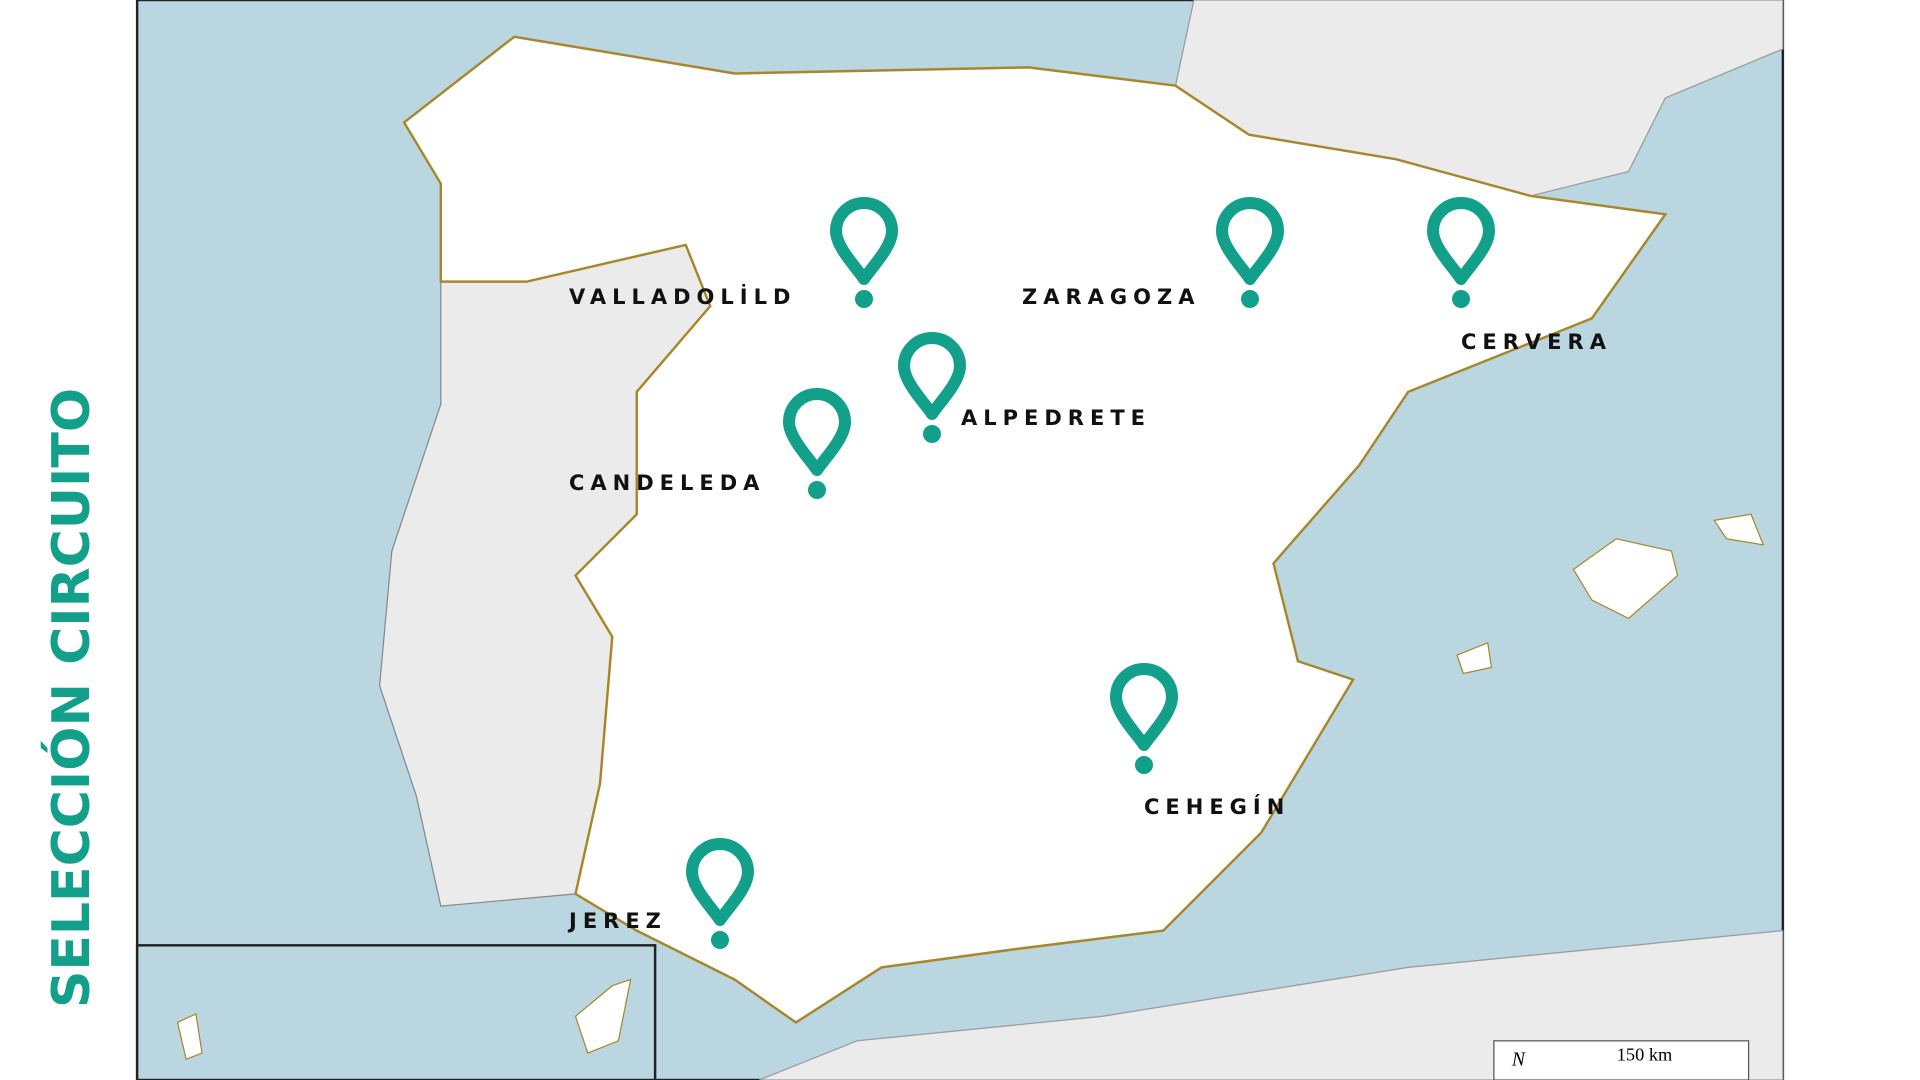 Image resolution: width=1920 pixels, height=1080 pixels. I want to click on location-label: CANDELEDA, so click(667, 483).